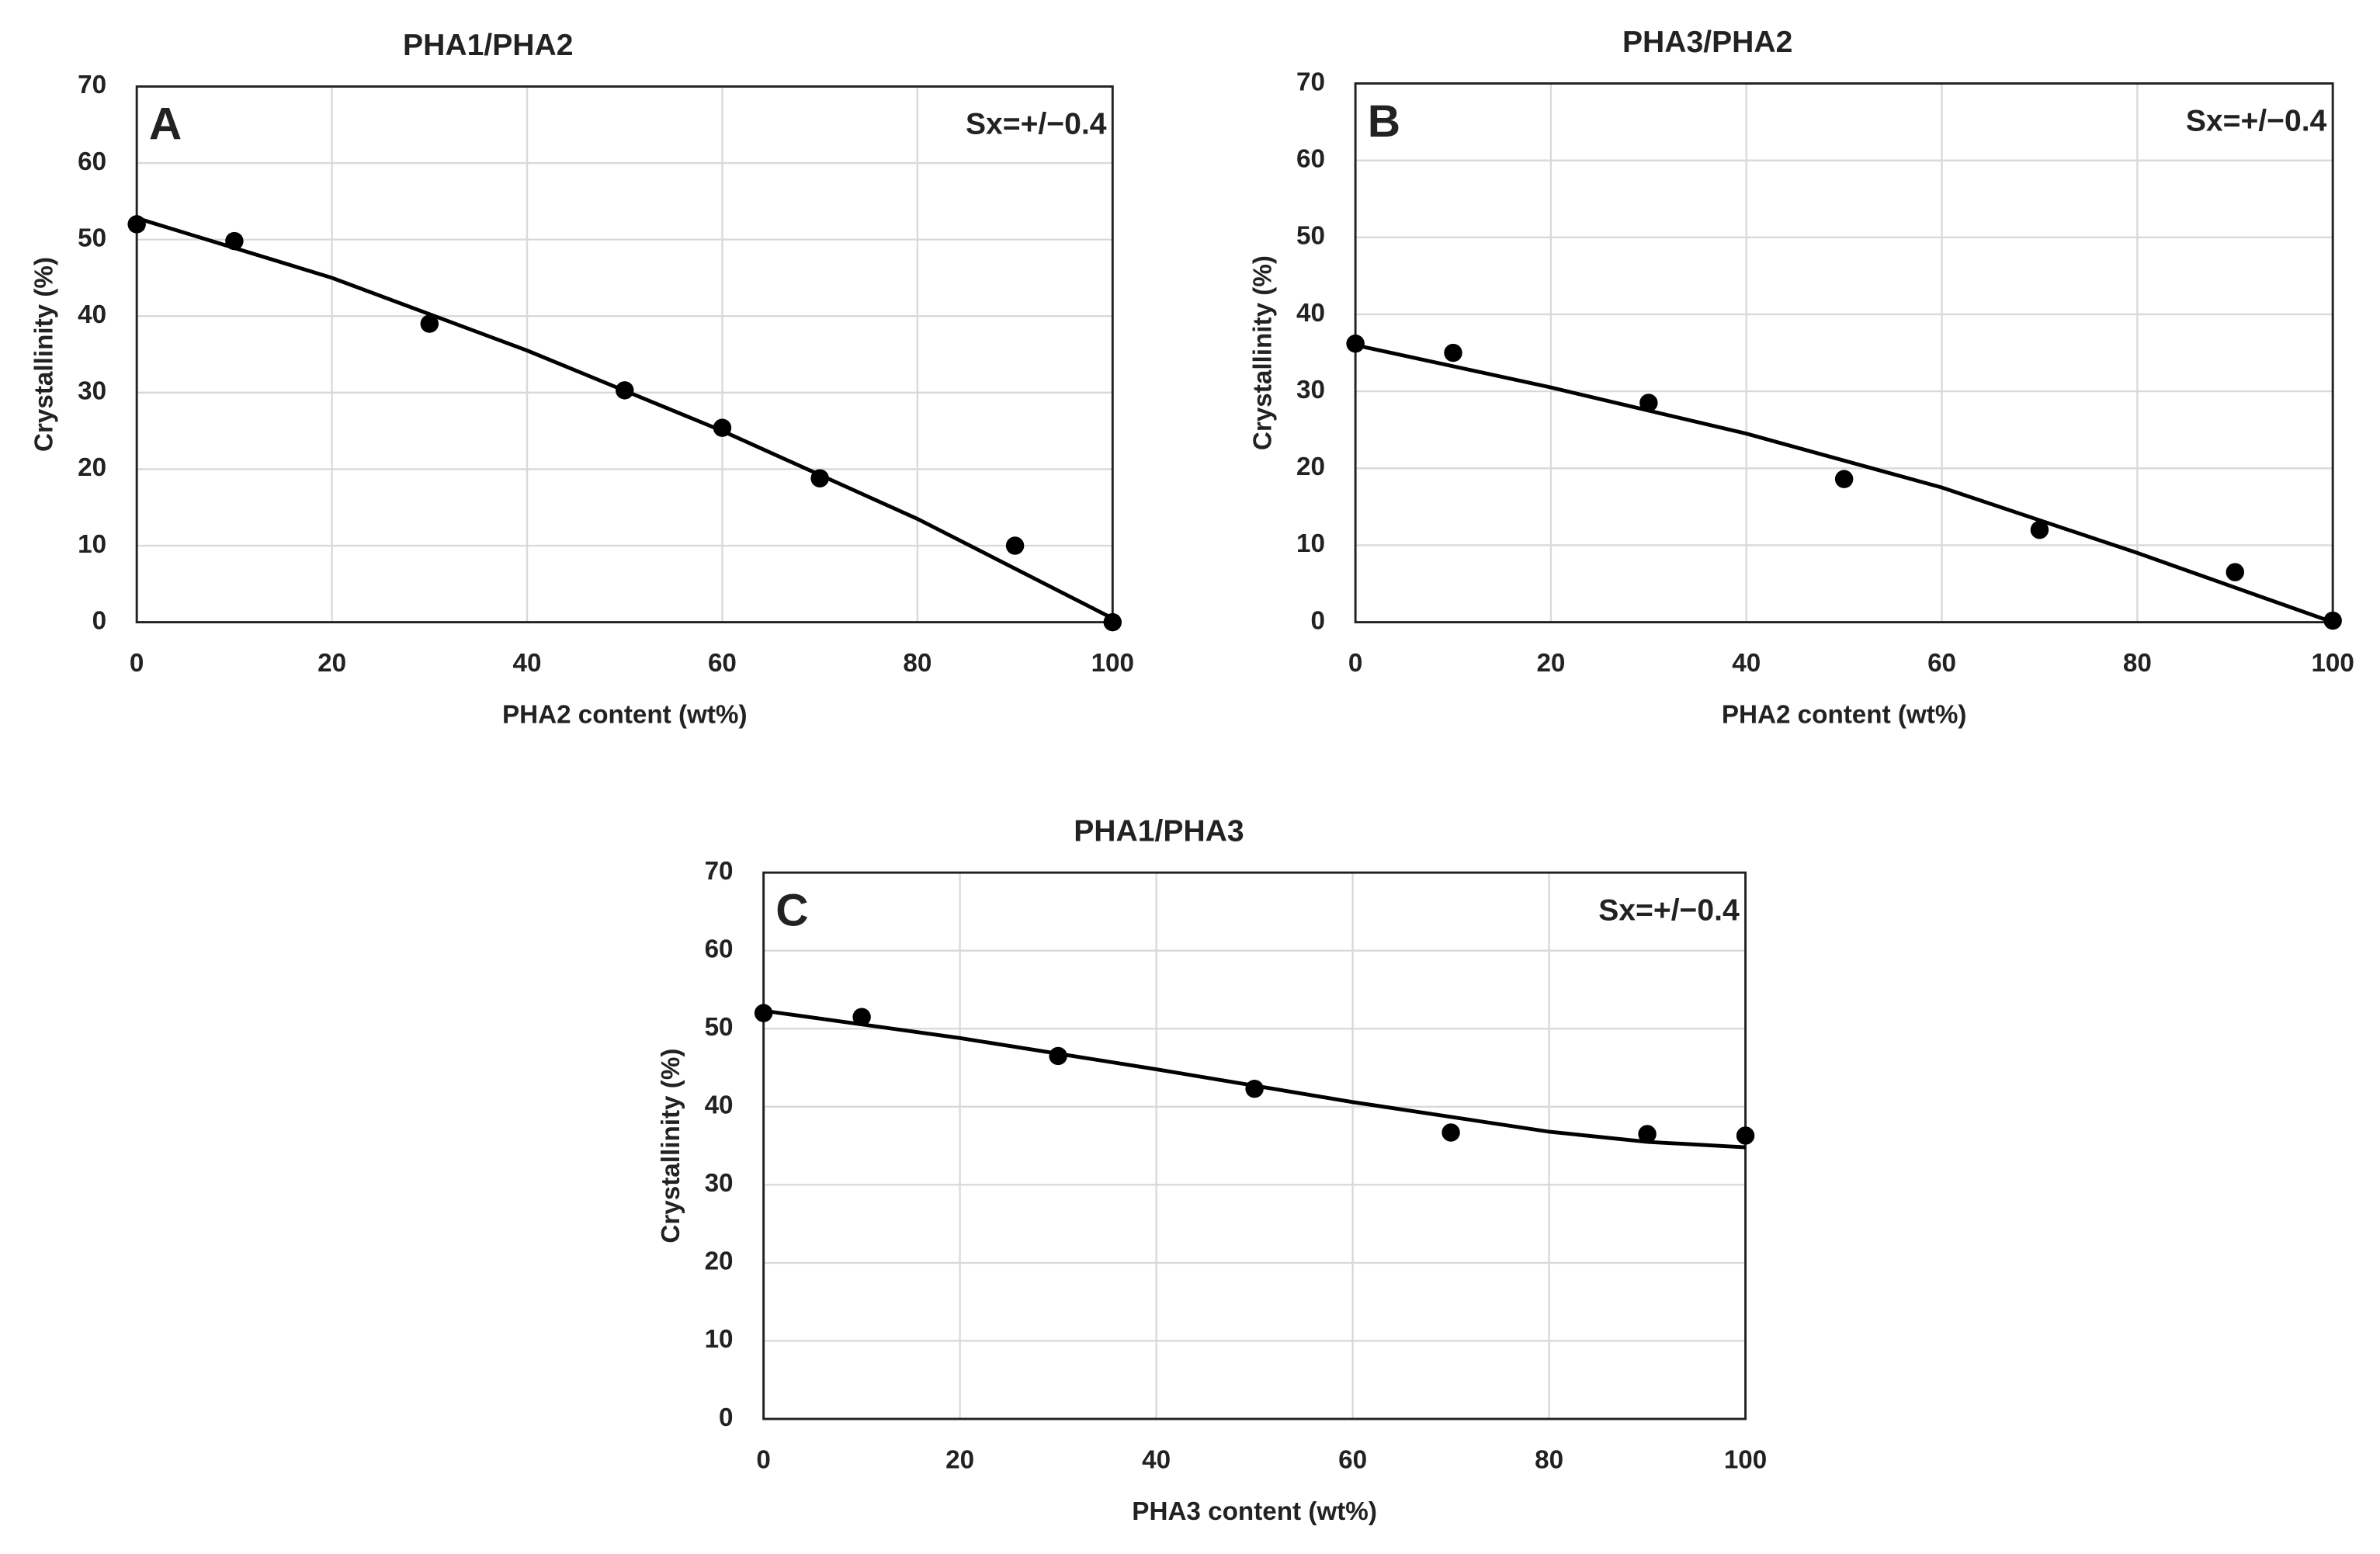  Describe the element at coordinates (1254, 1511) in the screenshot. I see `x-axis-label: PHA3 content (wt%)` at that location.